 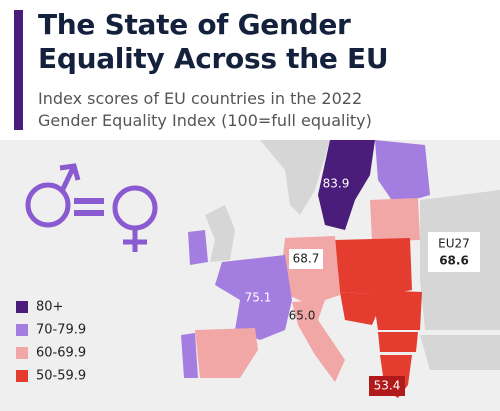 I want to click on italy, so click(x=318, y=341).